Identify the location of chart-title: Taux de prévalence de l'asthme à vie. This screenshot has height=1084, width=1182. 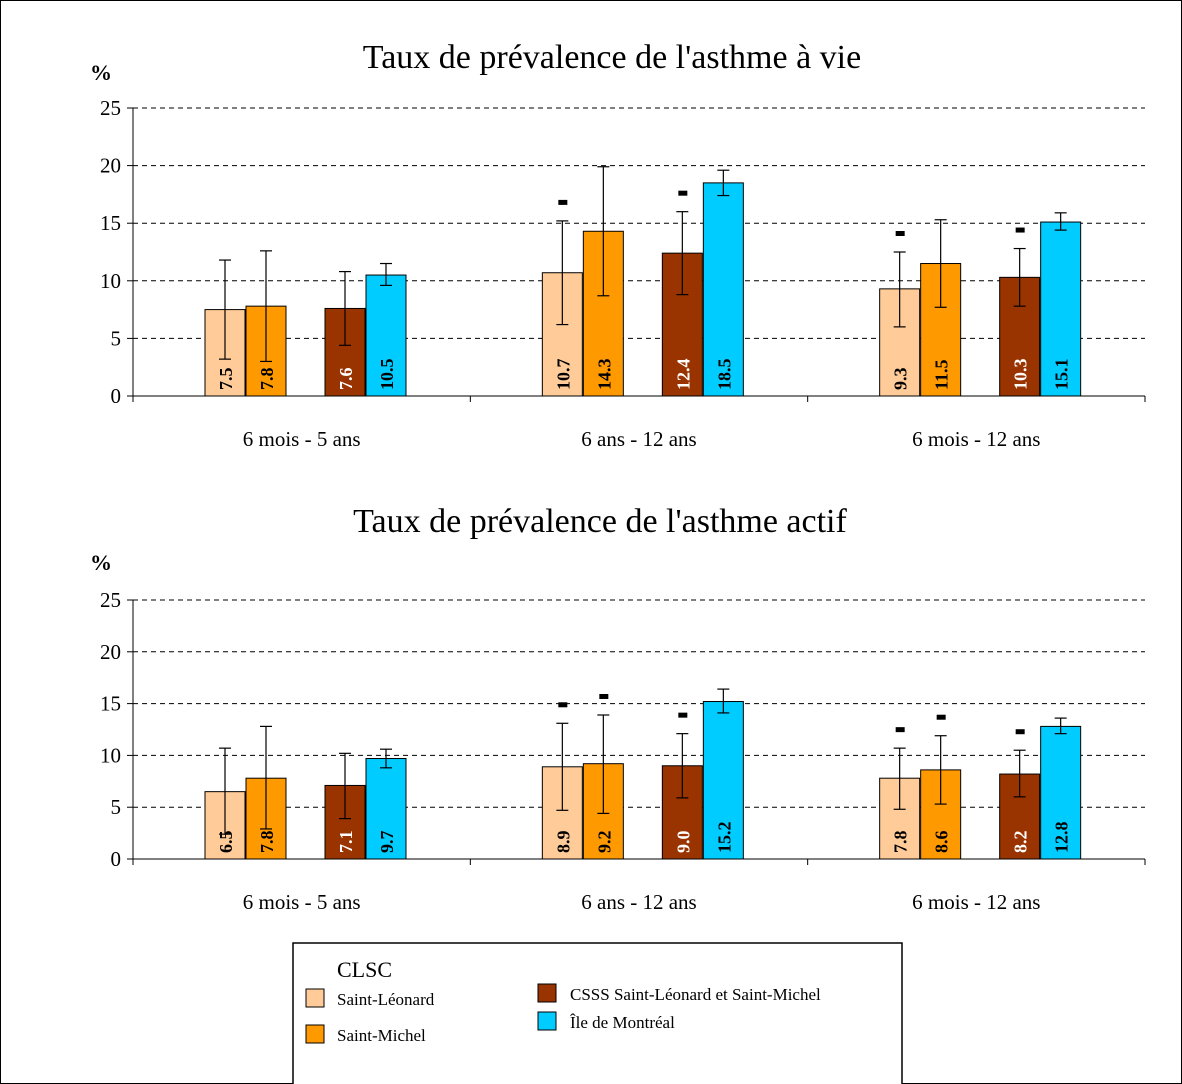
(612, 57).